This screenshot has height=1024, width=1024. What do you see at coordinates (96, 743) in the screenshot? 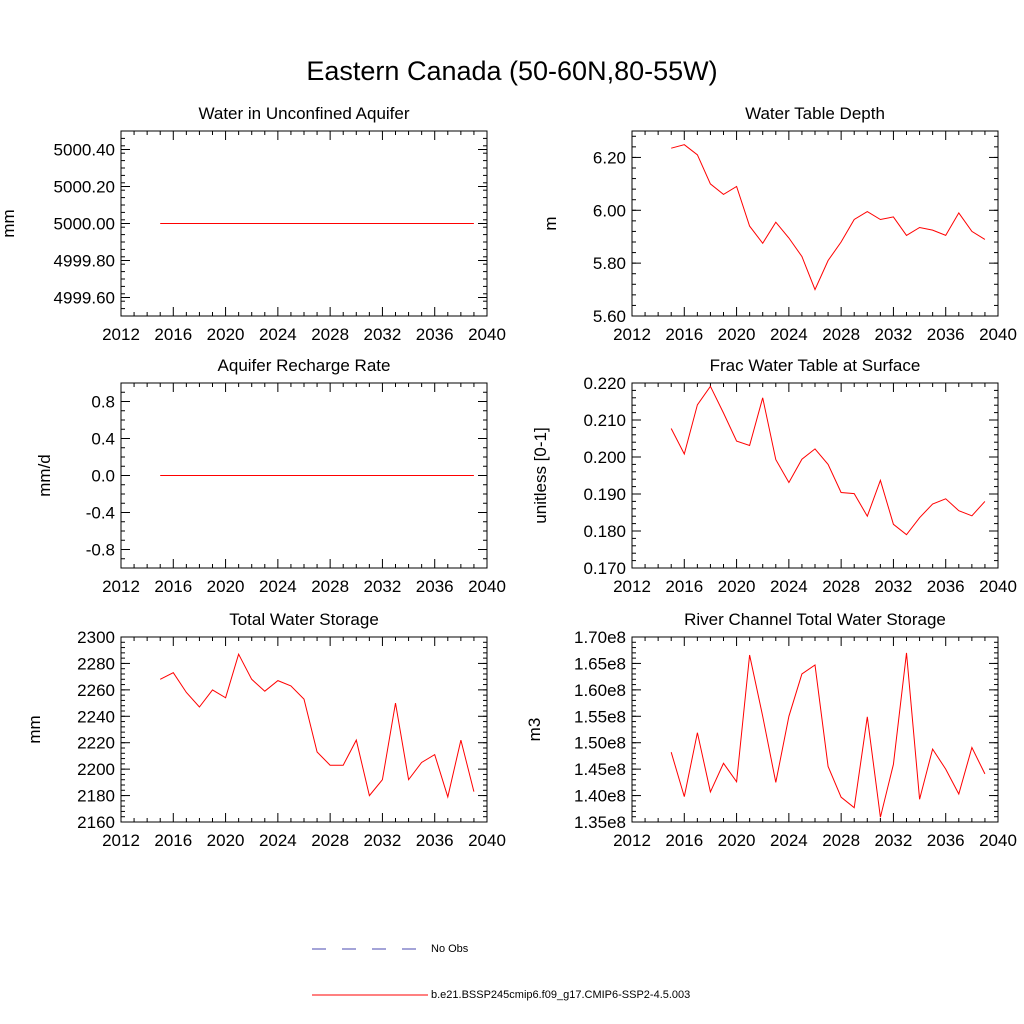
I see `y-tick-label: 2220` at bounding box center [96, 743].